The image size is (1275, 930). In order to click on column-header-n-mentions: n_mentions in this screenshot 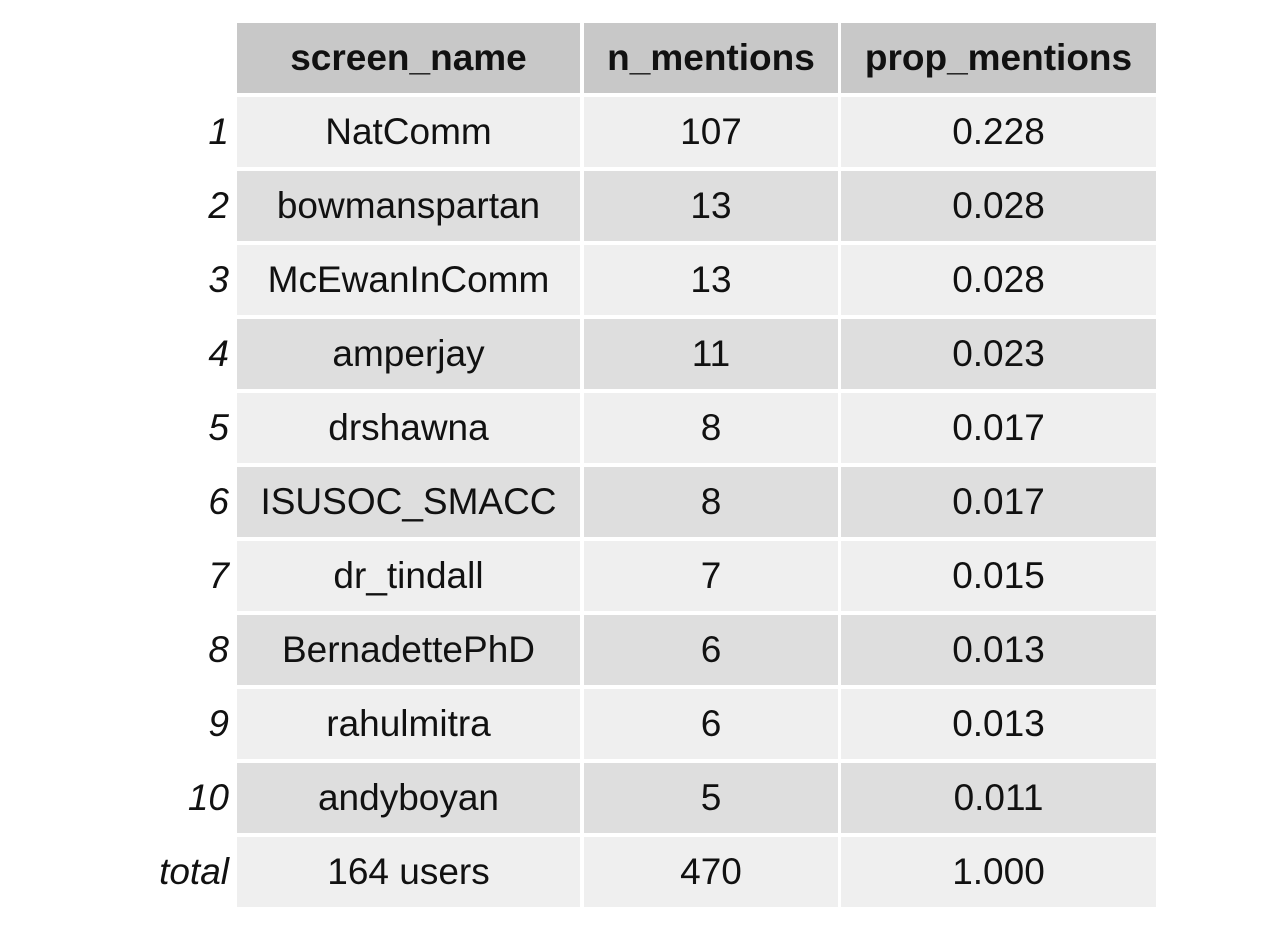, I will do `click(711, 58)`.